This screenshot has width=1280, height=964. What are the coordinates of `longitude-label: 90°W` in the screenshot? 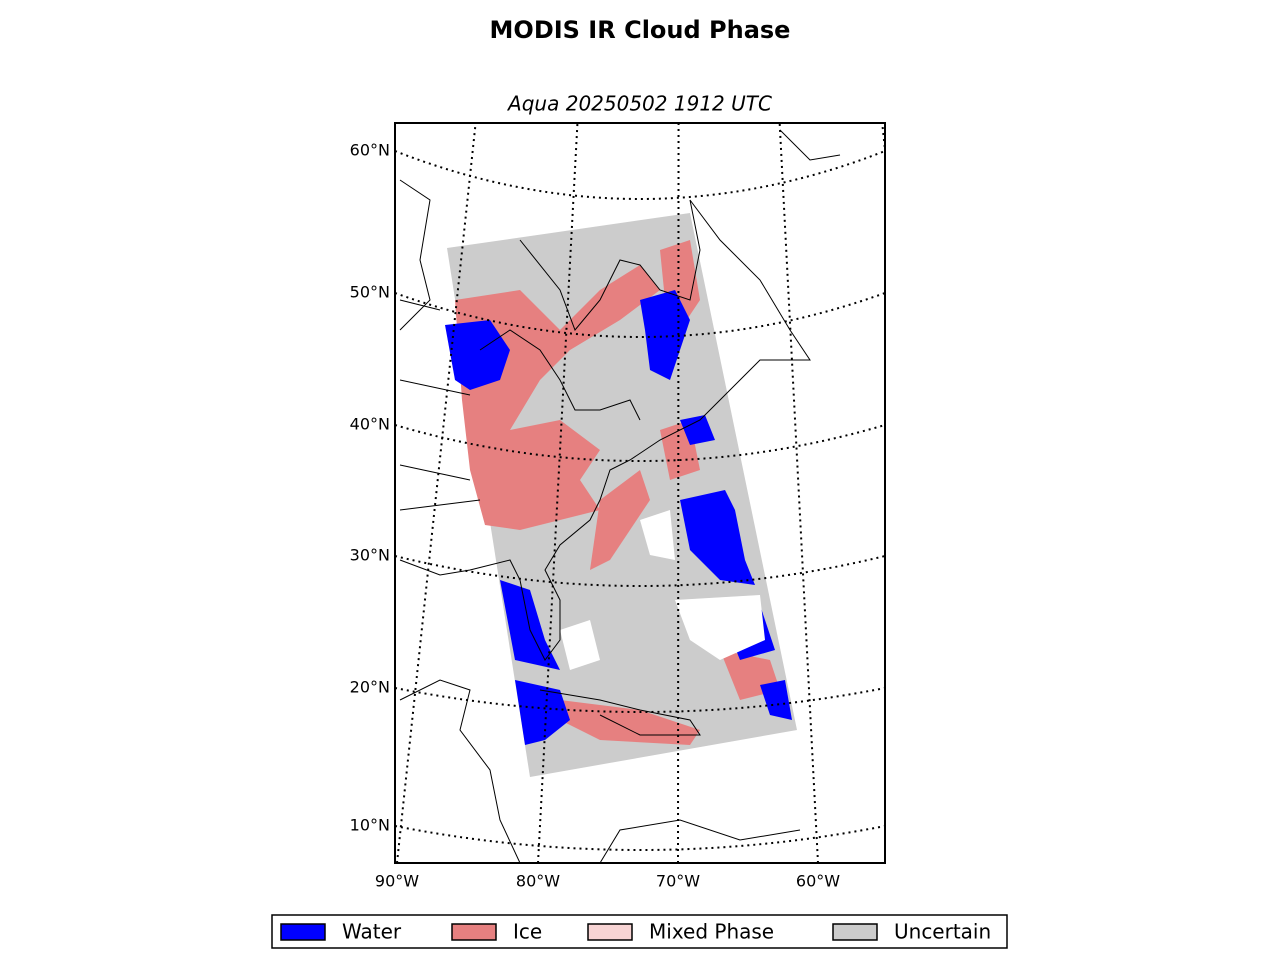 It's located at (397, 881).